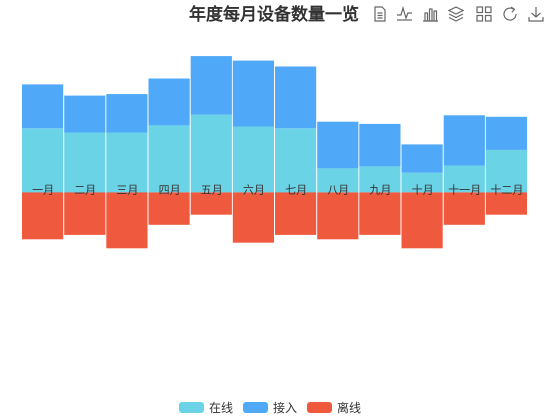 This screenshot has height=420, width=550. Describe the element at coordinates (404, 13) in the screenshot. I see `line-chart-icon` at that location.